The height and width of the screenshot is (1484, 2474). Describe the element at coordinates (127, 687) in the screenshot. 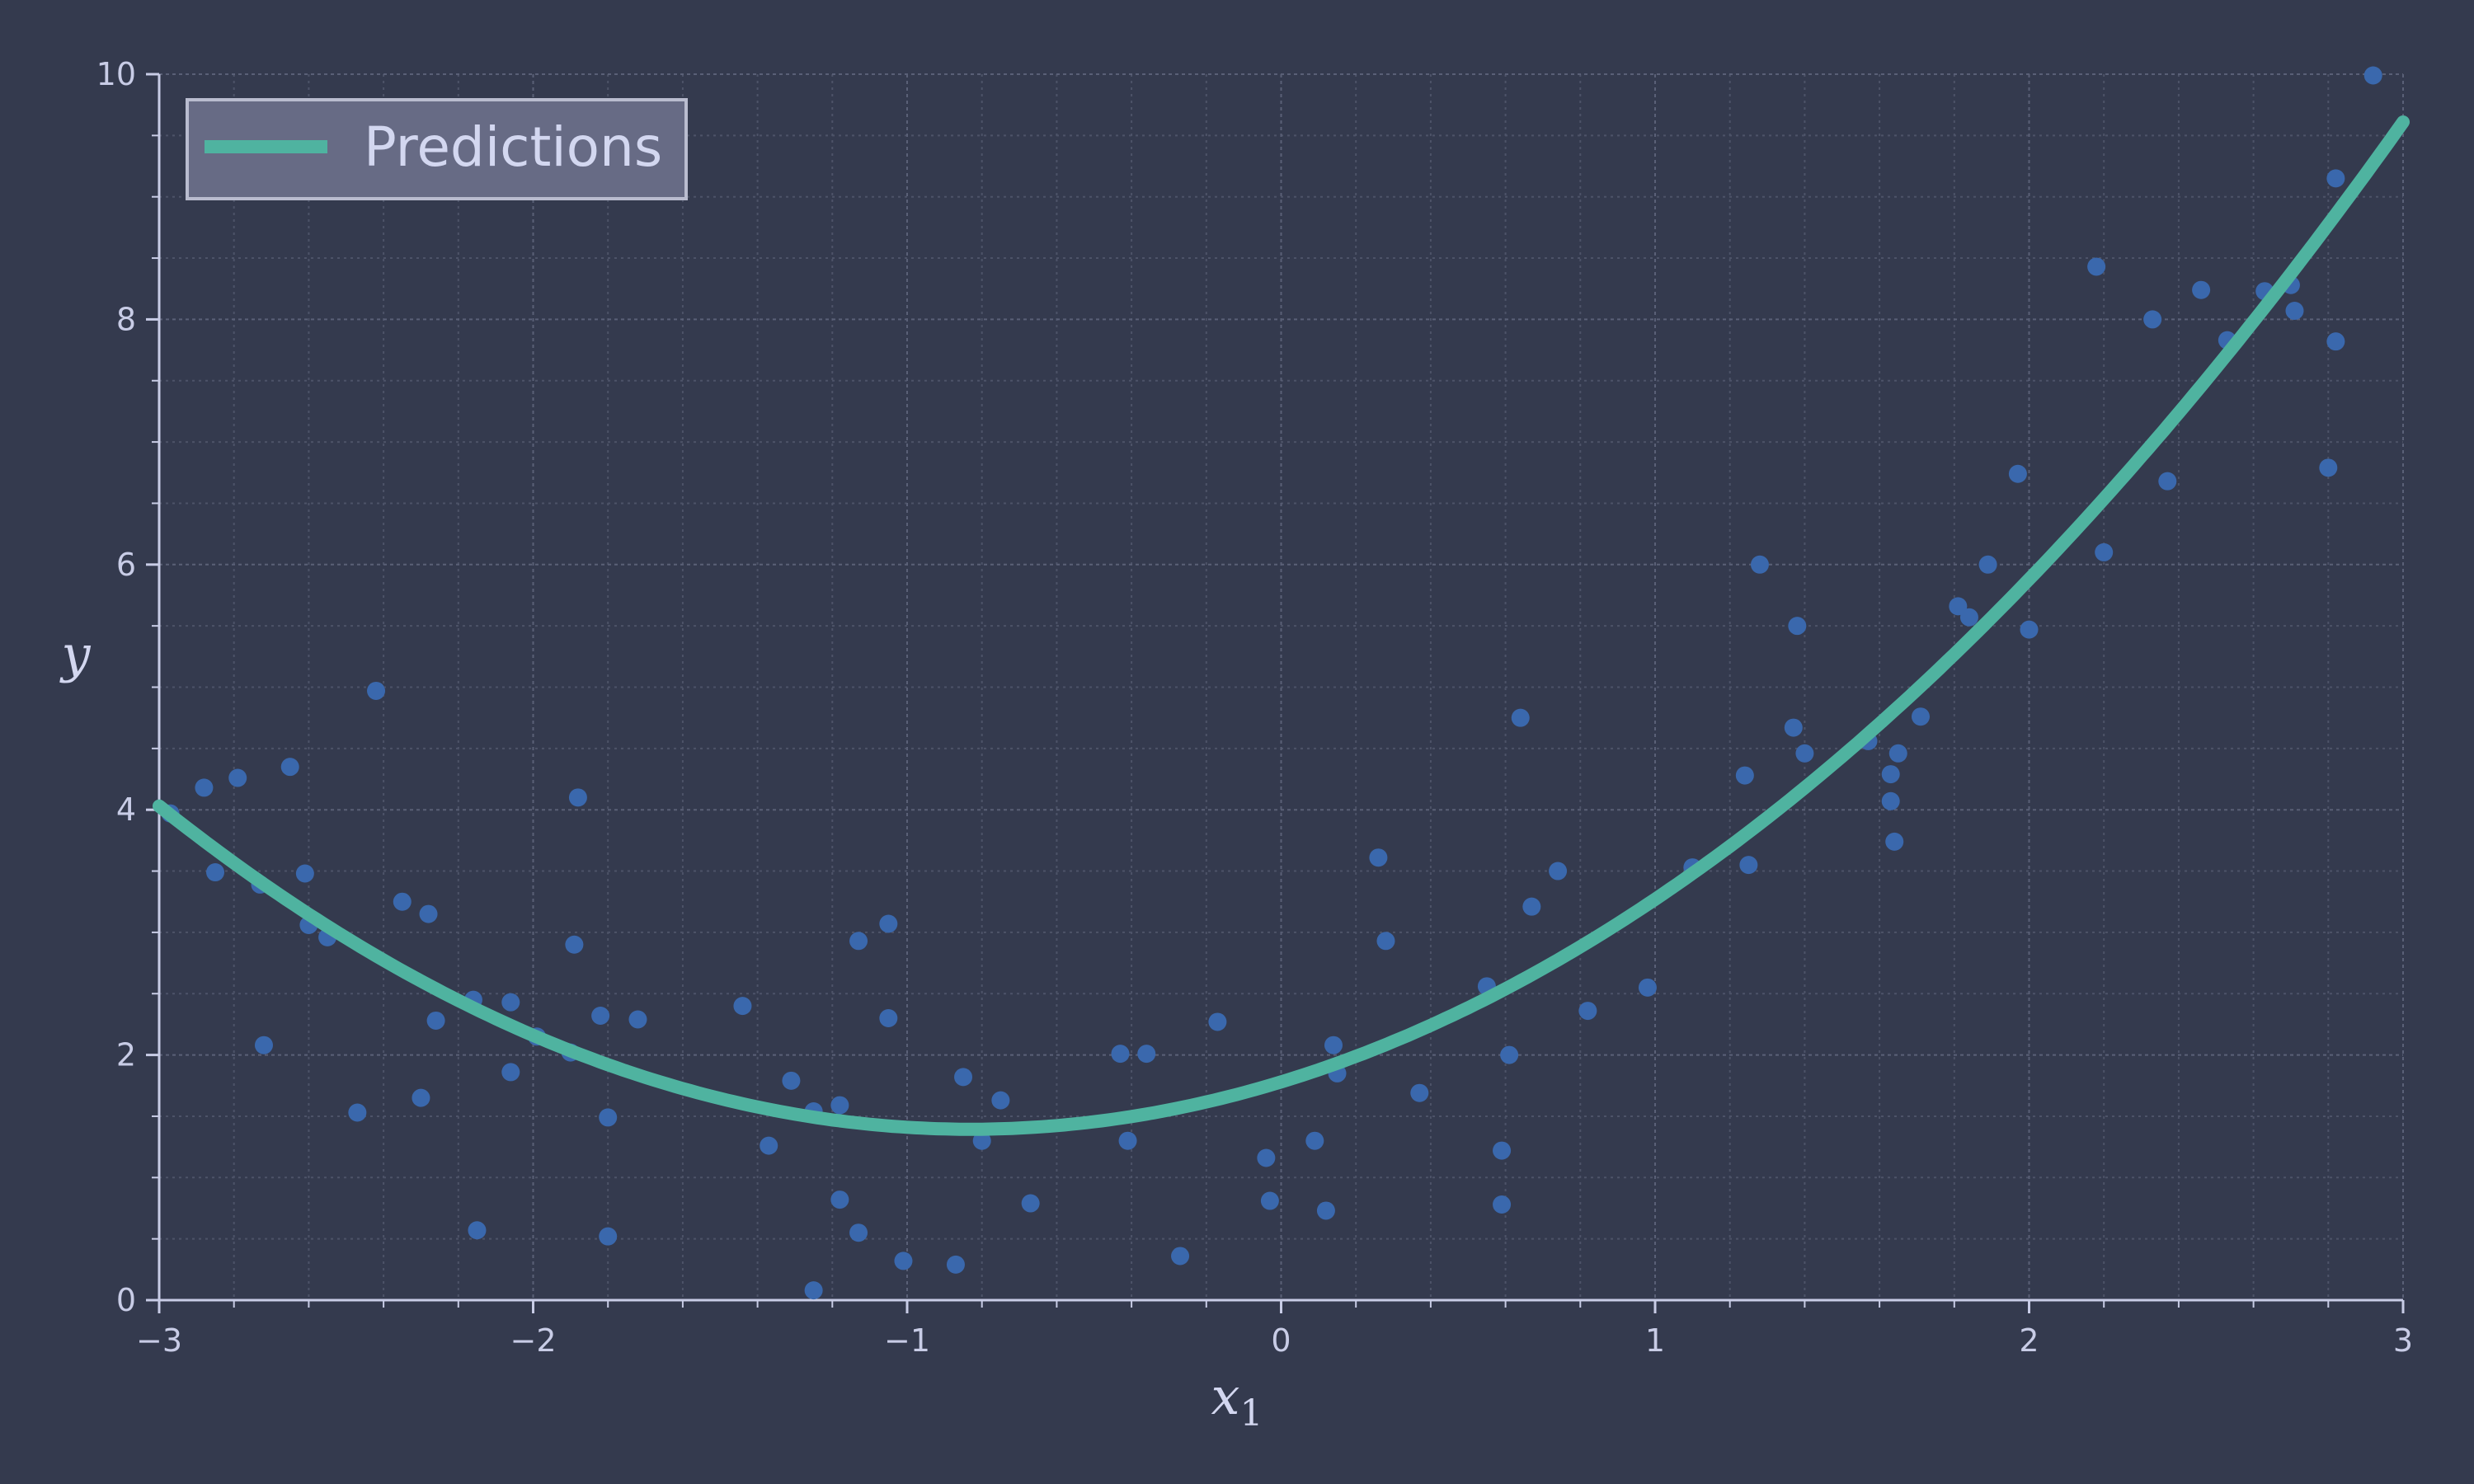

I see `y-axis-ticks: 0 2 4 6 8 10` at that location.